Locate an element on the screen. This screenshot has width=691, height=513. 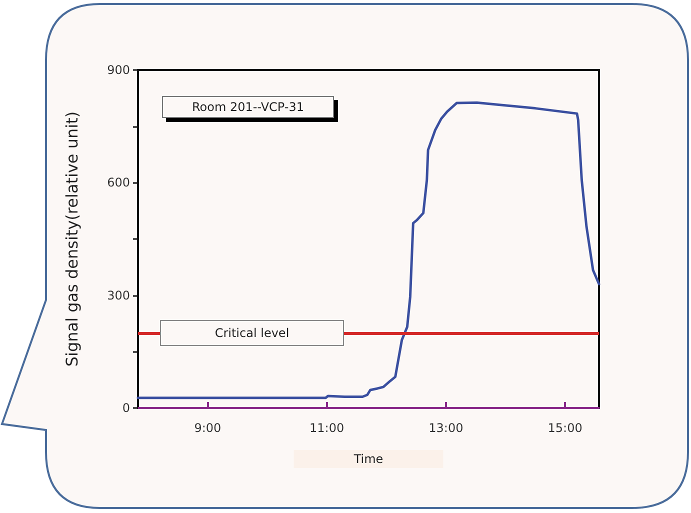
y-tick-label: 600 is located at coordinates (118, 183).